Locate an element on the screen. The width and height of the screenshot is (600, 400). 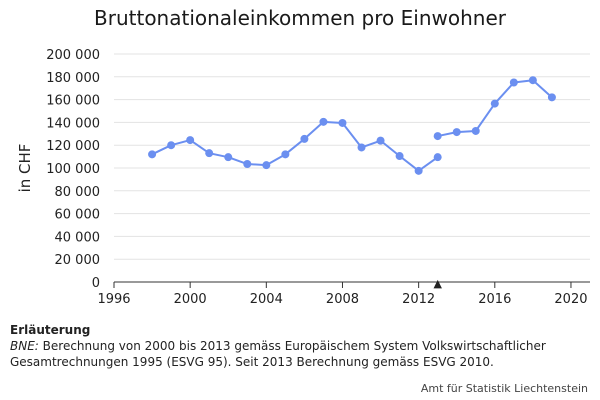
y-tick-label: 140 000 is located at coordinates (73, 123).